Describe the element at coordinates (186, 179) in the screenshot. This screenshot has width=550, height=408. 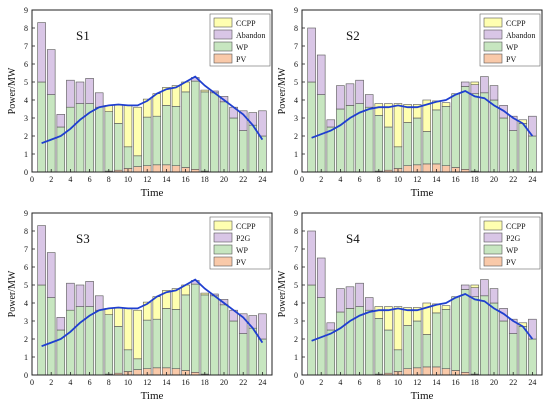
I see `x-tick-label: 16` at that location.